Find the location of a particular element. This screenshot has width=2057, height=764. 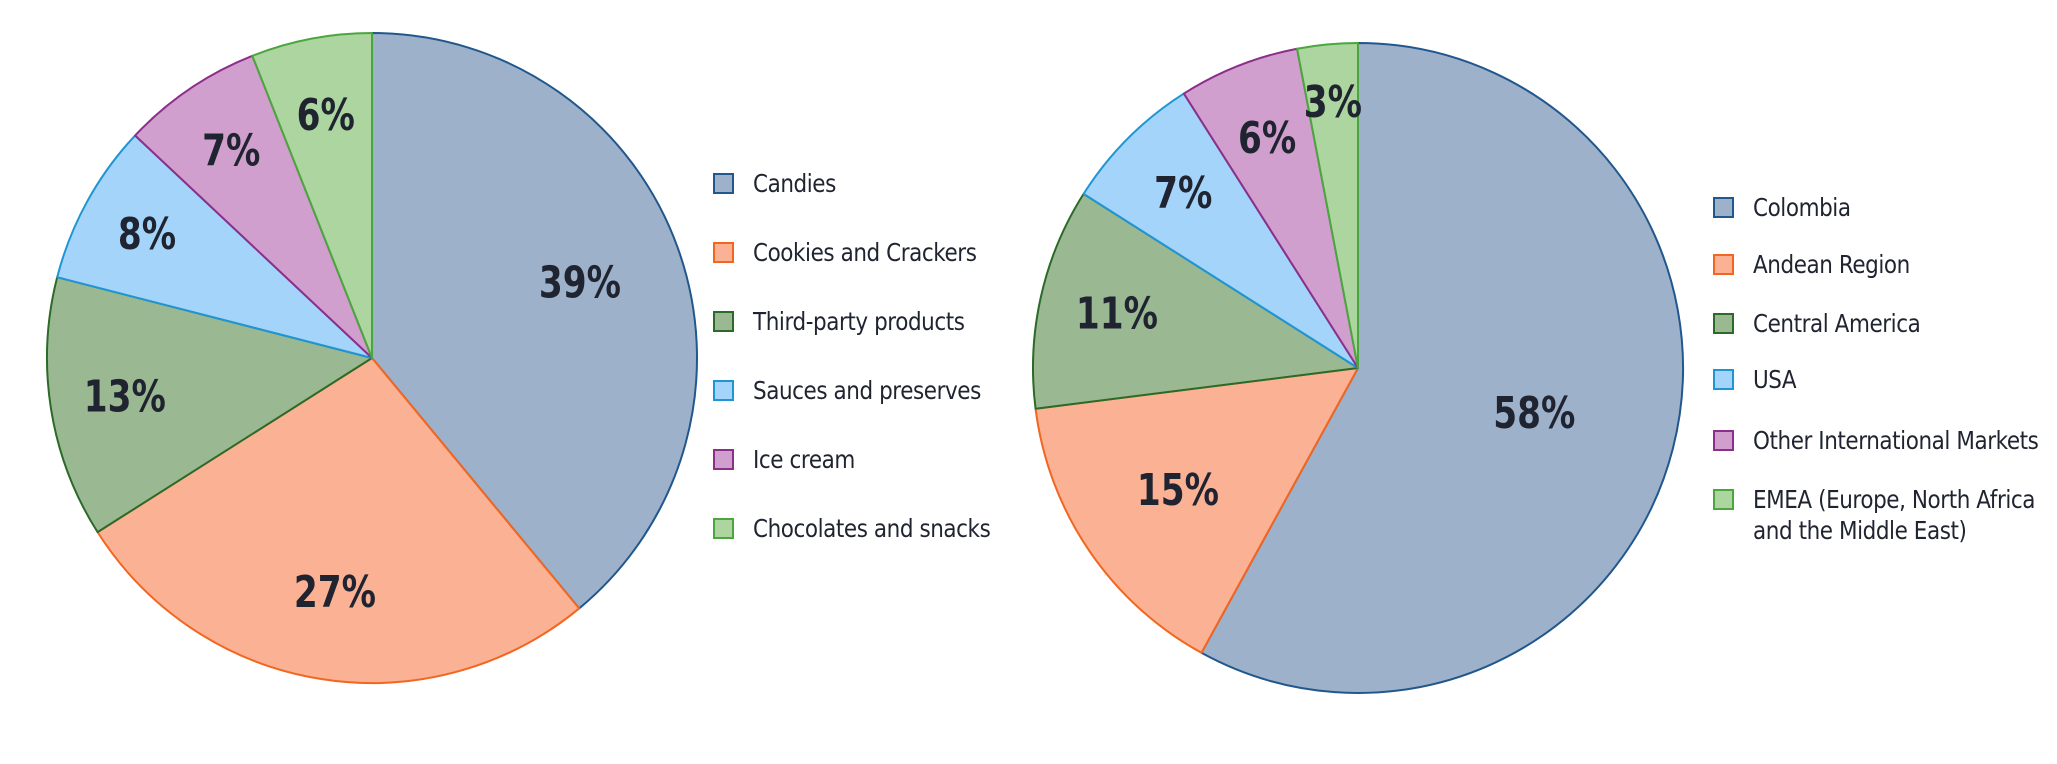

legend-label-chocolates-and-snacks: Chocolates and snacks is located at coordinates (872, 528).